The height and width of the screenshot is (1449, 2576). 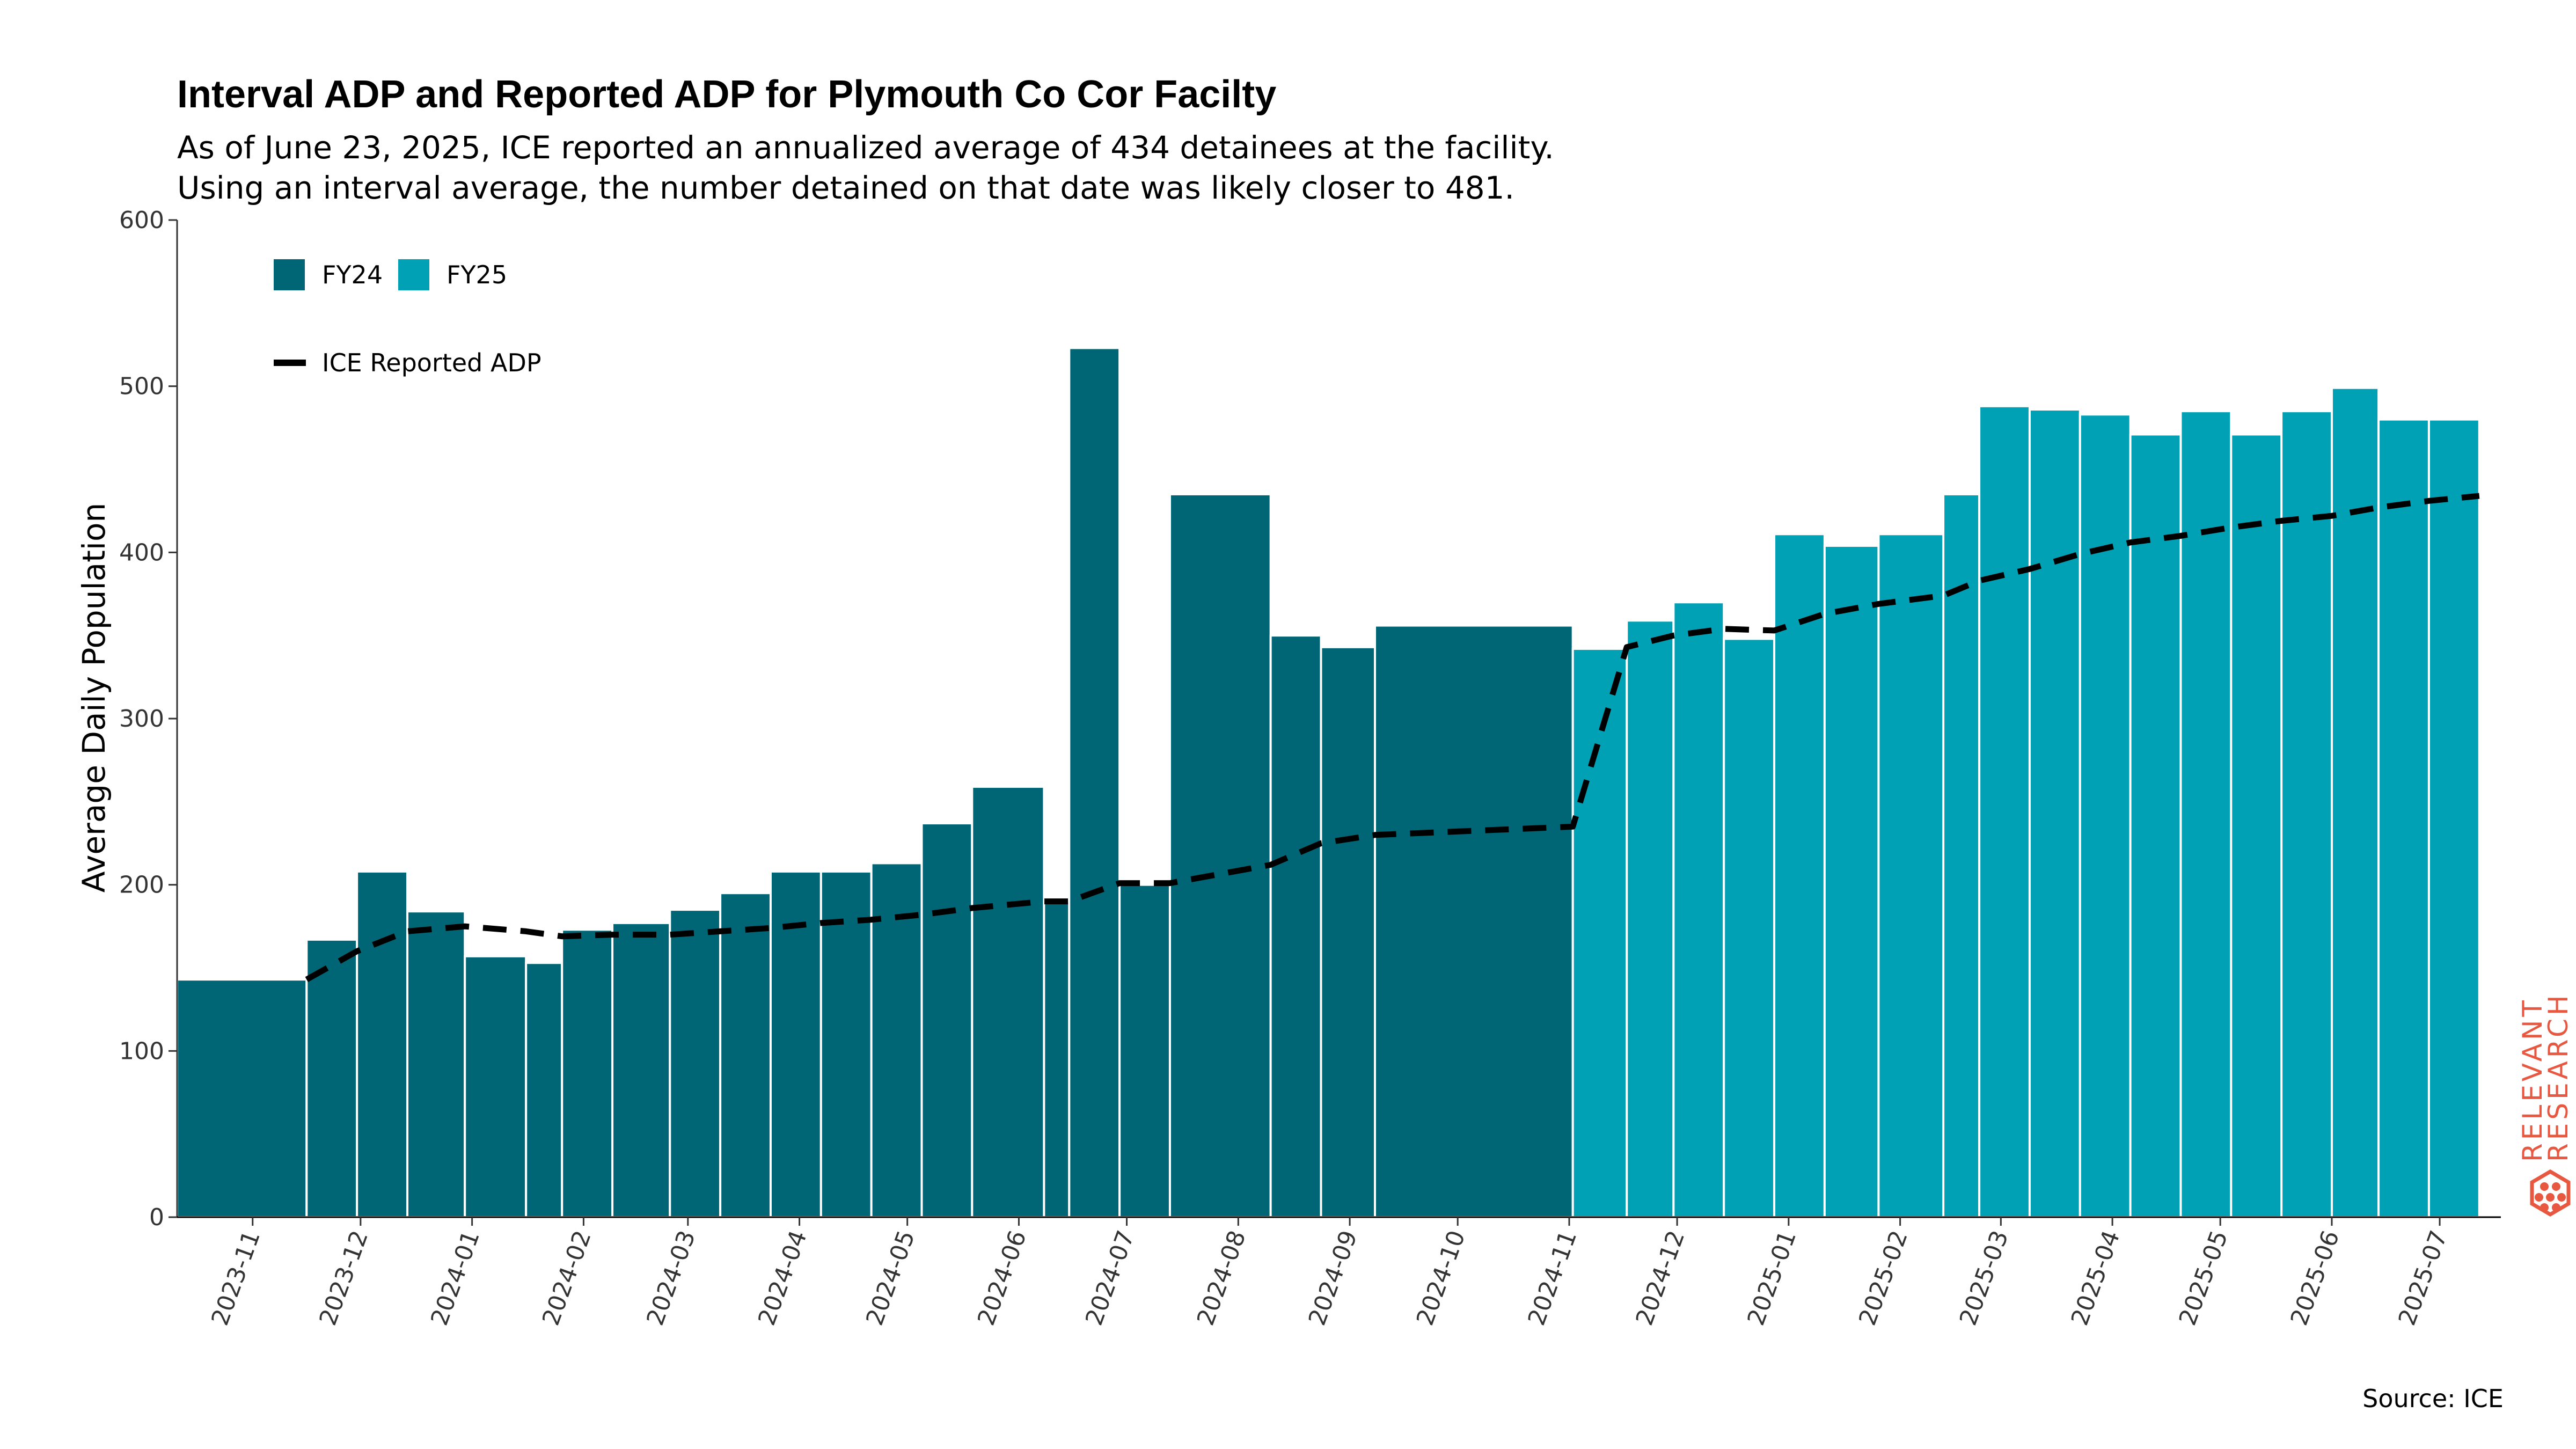 What do you see at coordinates (141, 1051) in the screenshot?
I see `y-tick-label: 100` at bounding box center [141, 1051].